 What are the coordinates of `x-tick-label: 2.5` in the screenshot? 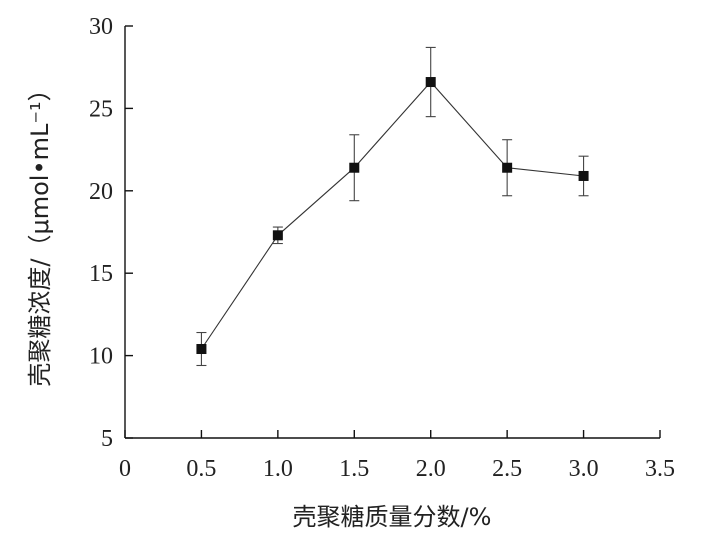 It's located at (507, 469).